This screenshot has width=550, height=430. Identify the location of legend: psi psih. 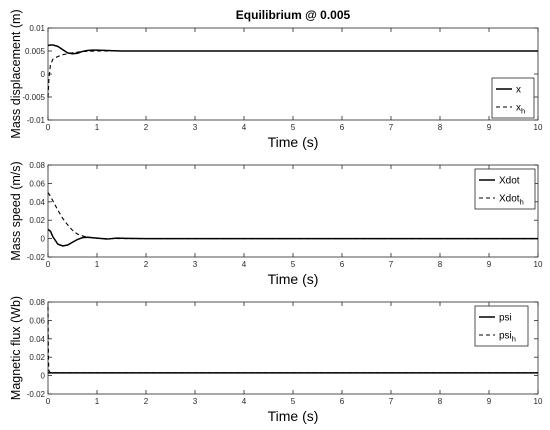
(501, 326).